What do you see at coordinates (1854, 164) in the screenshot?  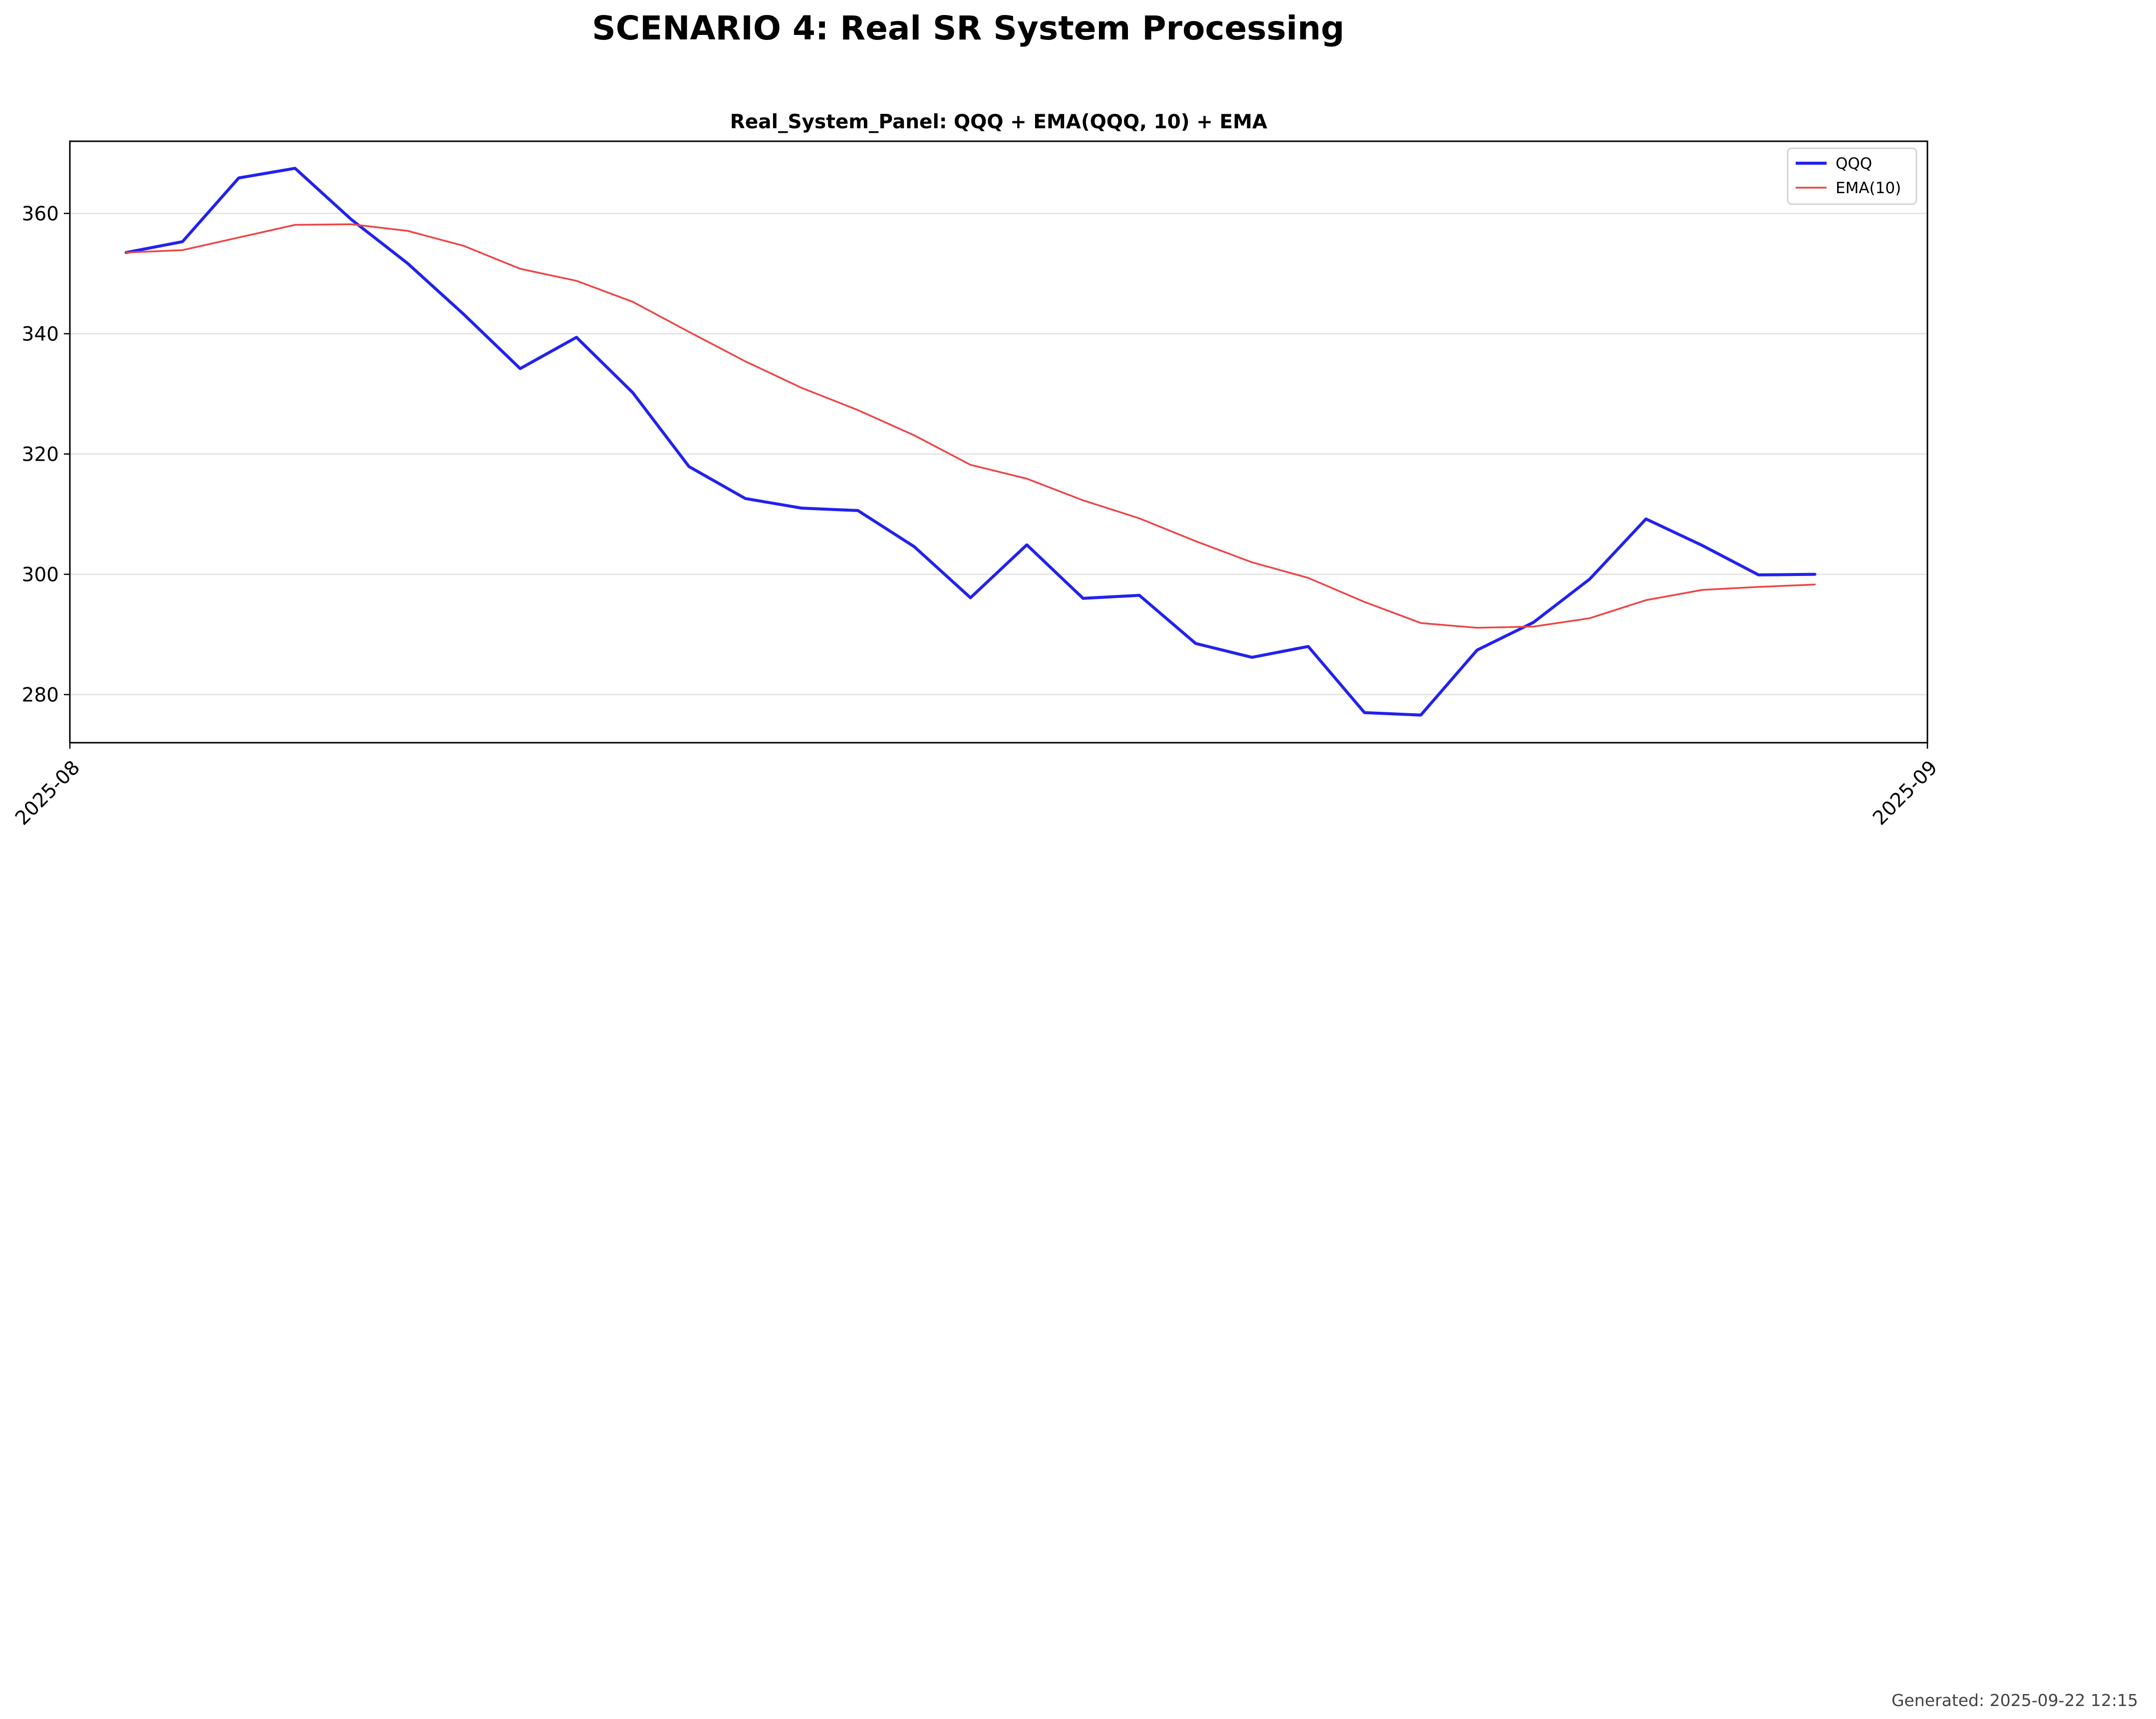 I see `legend-label: QQQ` at bounding box center [1854, 164].